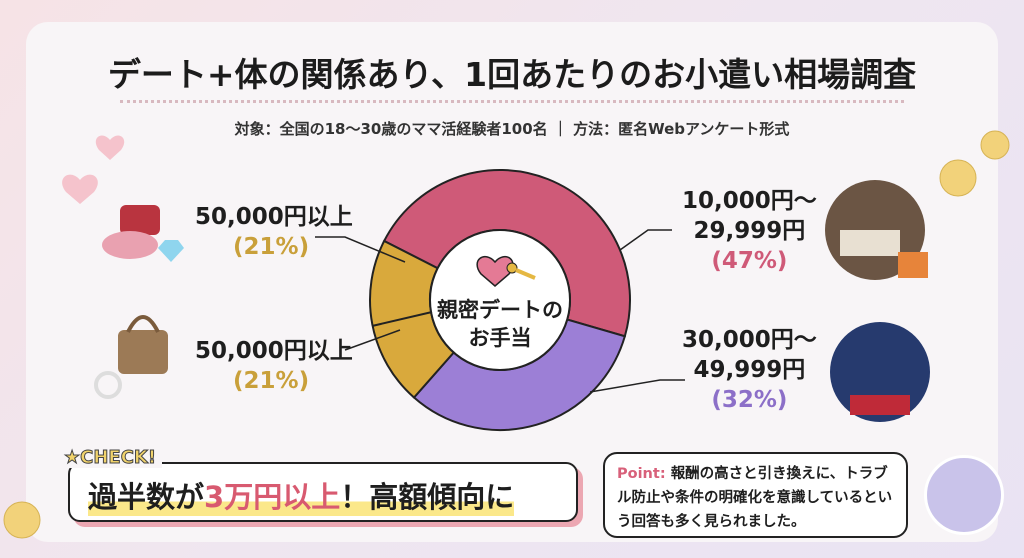 This screenshot has width=1024, height=558. What do you see at coordinates (274, 366) in the screenshot?
I see `label-left-bottom: 50,000円以上 (21%)` at bounding box center [274, 366].